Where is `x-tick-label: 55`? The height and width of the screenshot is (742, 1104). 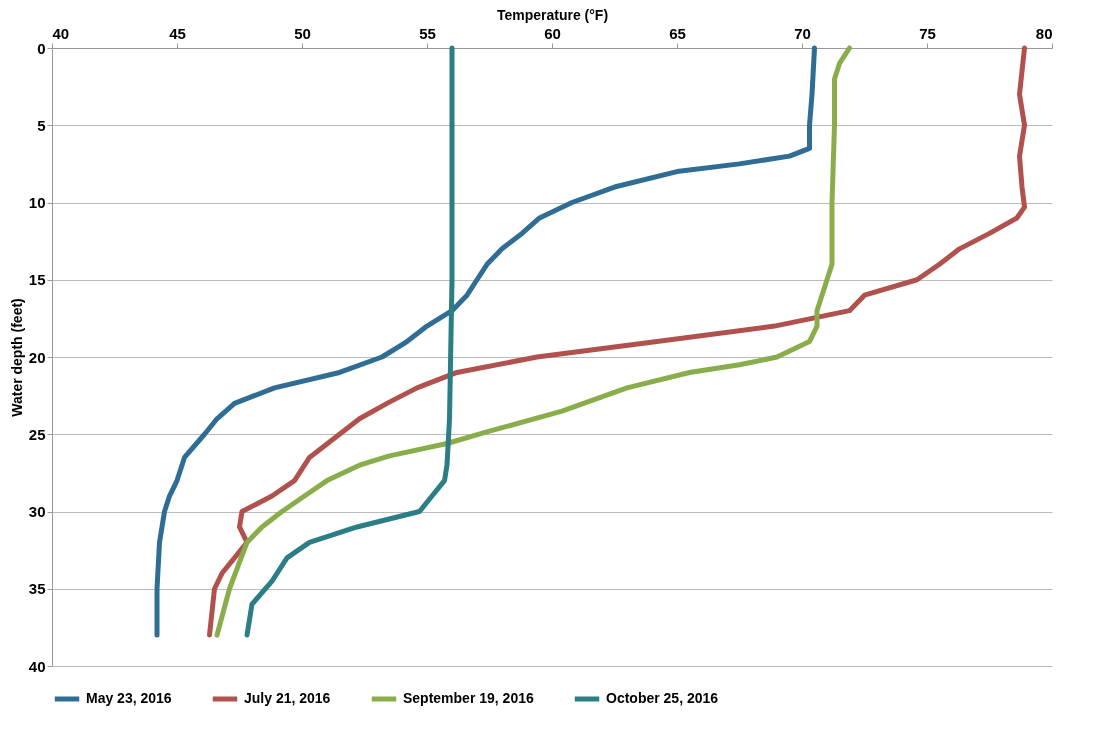 x-tick-label: 55 is located at coordinates (427, 33).